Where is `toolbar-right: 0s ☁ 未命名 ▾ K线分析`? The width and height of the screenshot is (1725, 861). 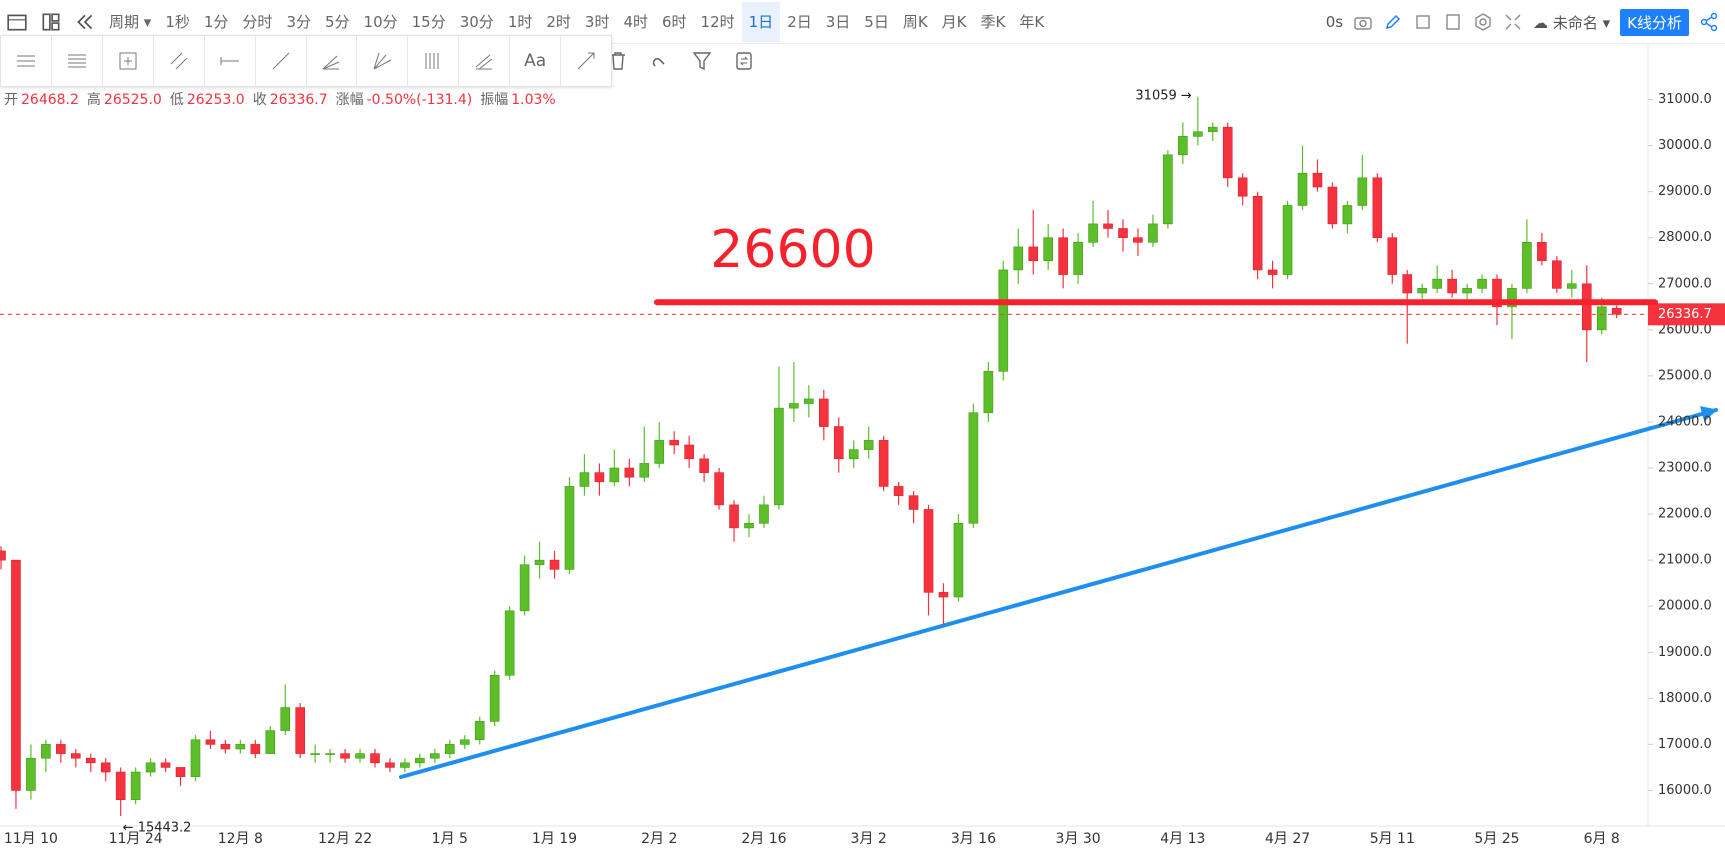 toolbar-right: 0s ☁ 未命名 ▾ K线分析 is located at coordinates (1522, 22).